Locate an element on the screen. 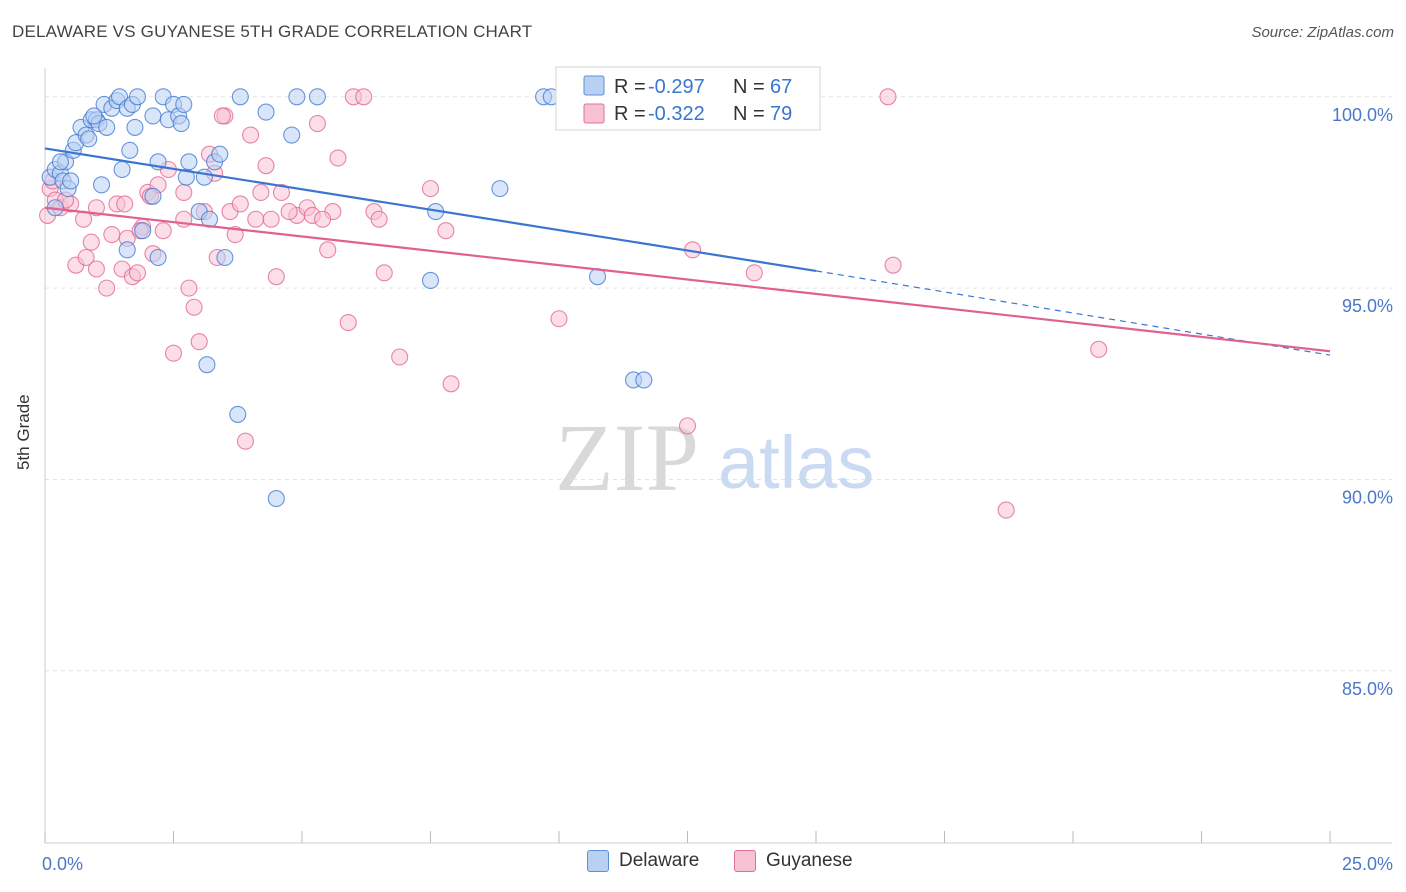  legend-r-label: R = is located at coordinates (630, 87).